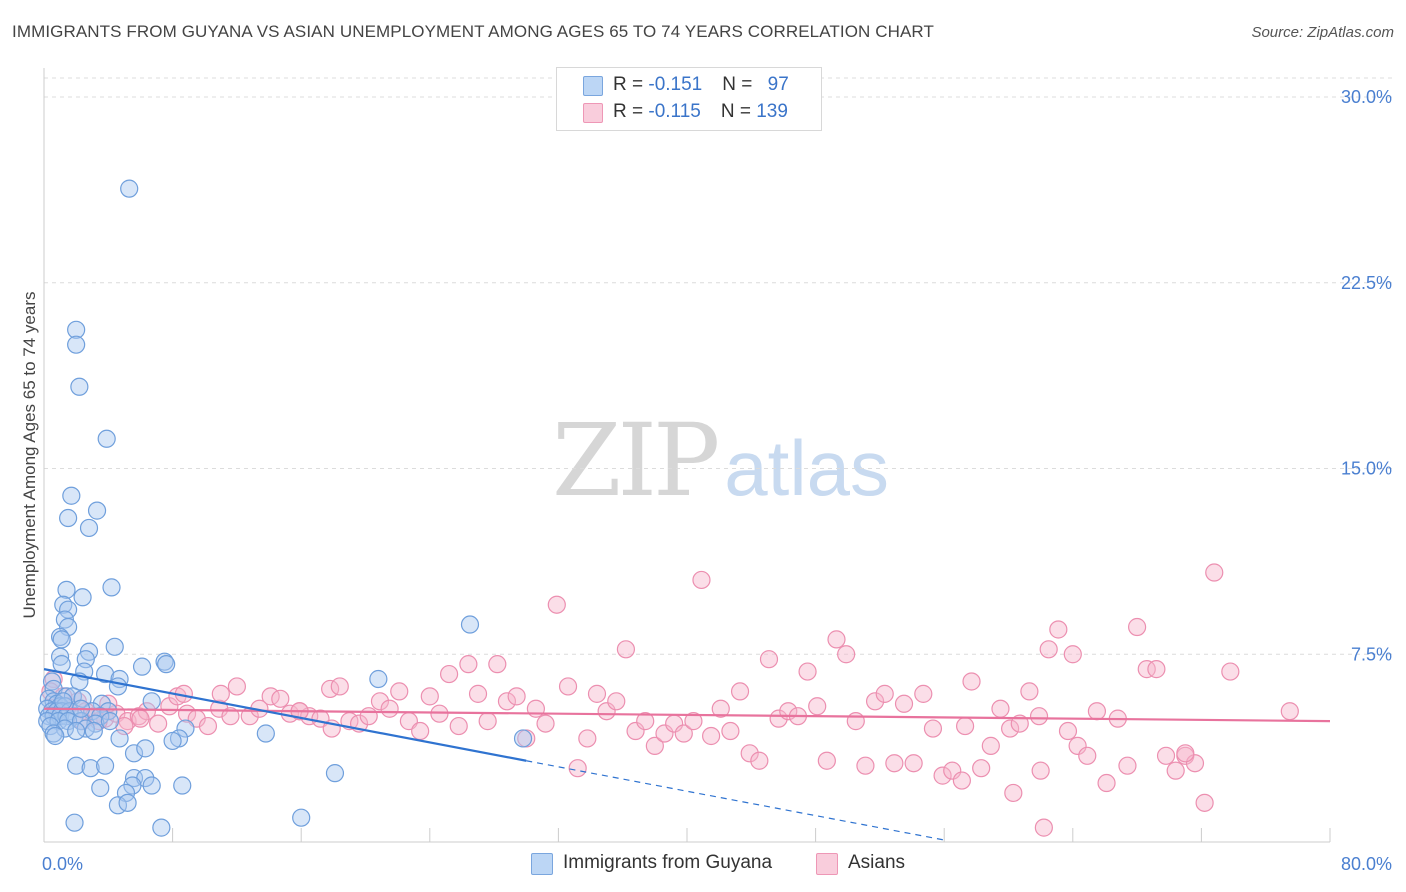 This screenshot has height=892, width=1406. I want to click on bottom-legend-label-guyana: Immigrants from Guyana, so click(668, 862).